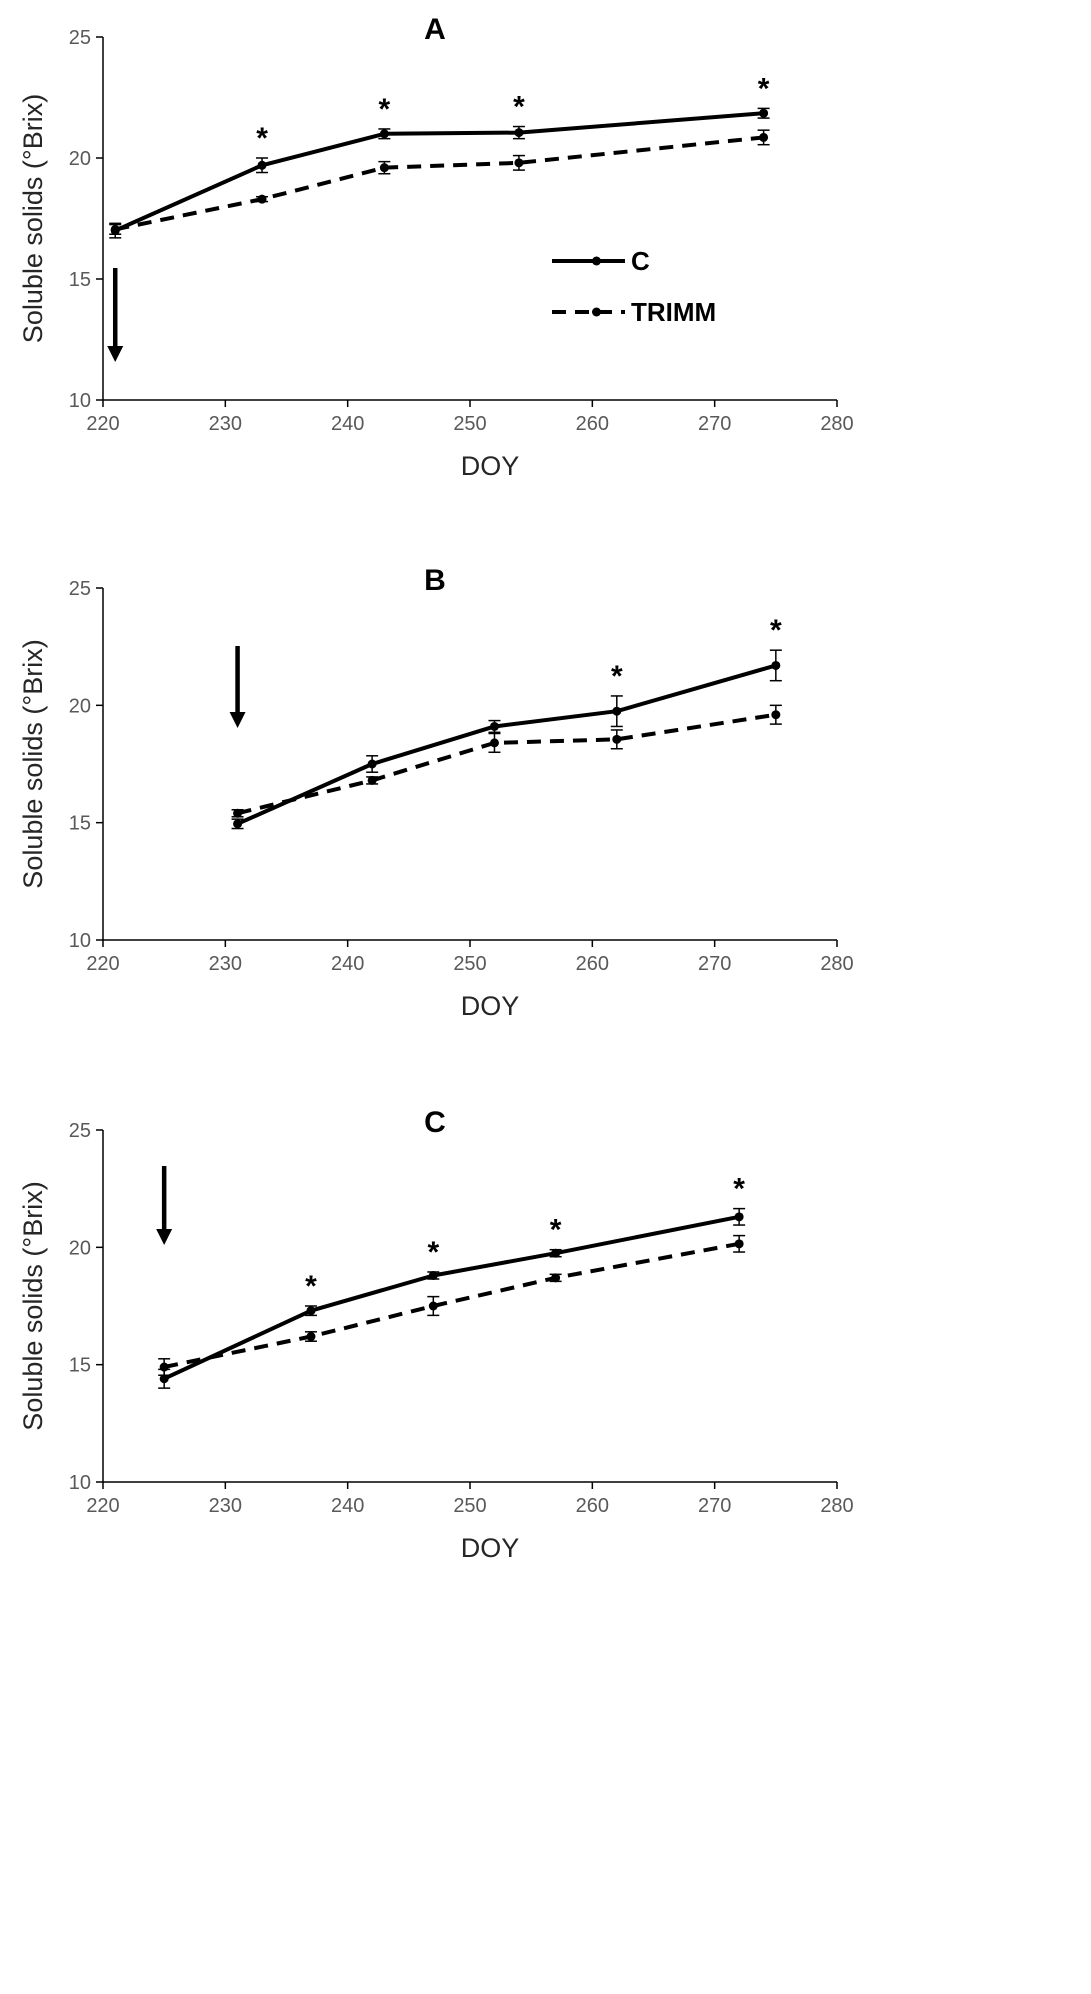 The image size is (1091, 1994). I want to click on panel-title: B, so click(435, 580).